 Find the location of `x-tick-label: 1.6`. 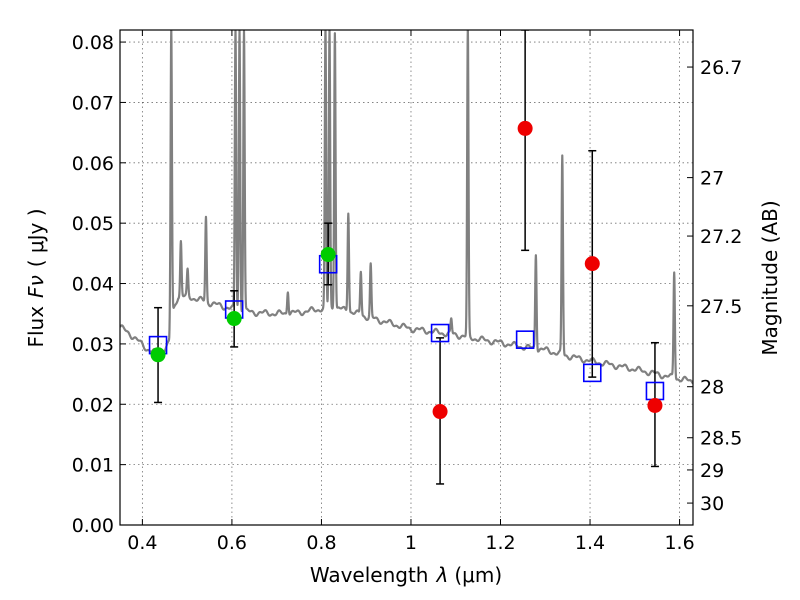

x-tick-label: 1.6 is located at coordinates (679, 543).